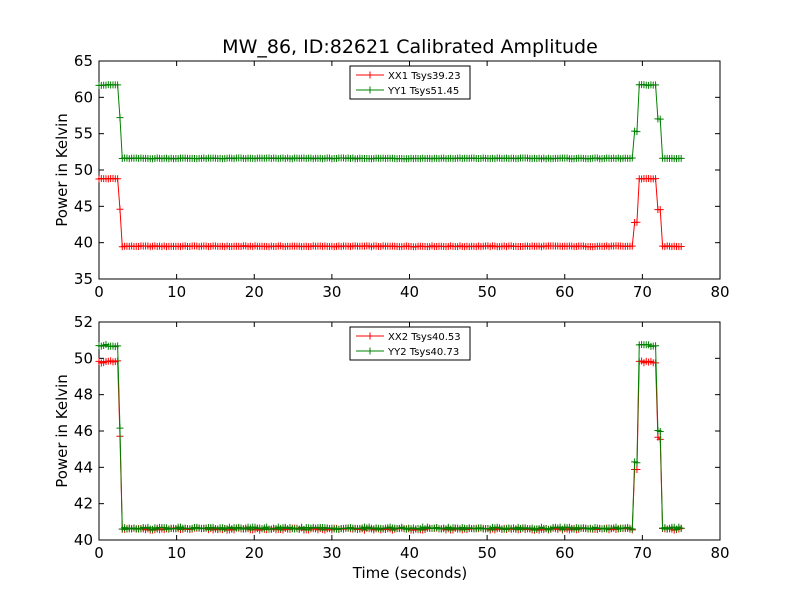 The image size is (800, 604). Describe the element at coordinates (409, 553) in the screenshot. I see `x-tick-label-1-4: 40` at that location.